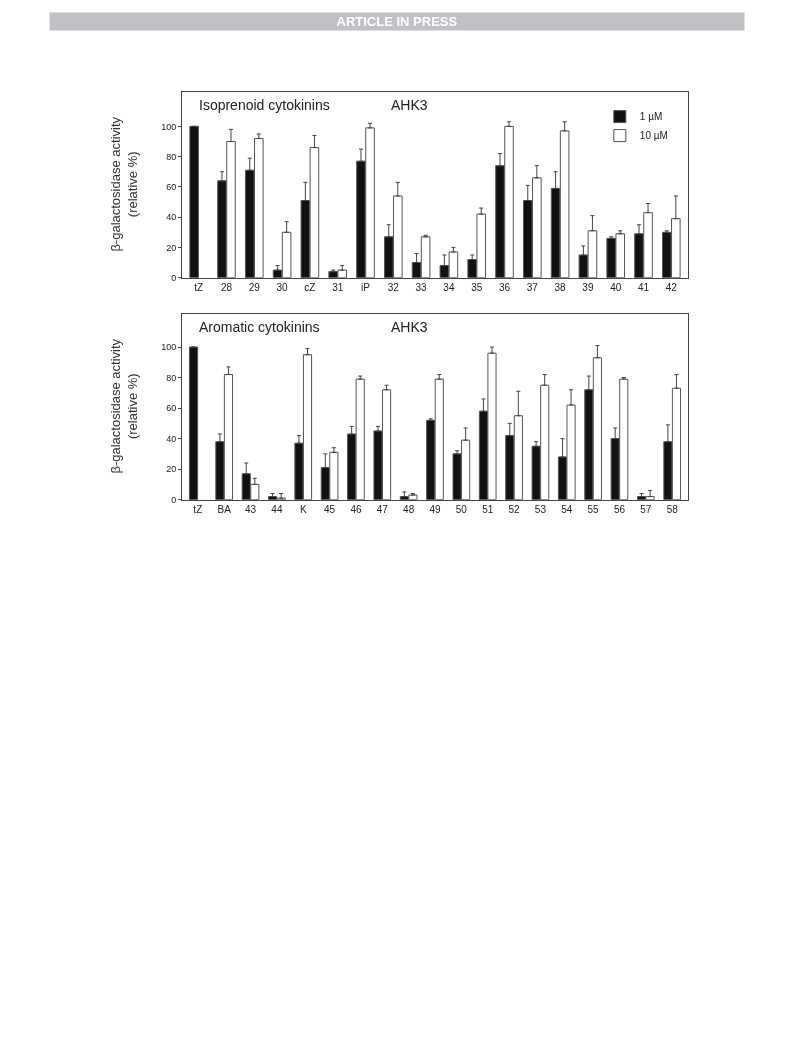  I want to click on legend-label: 10 µM, so click(653, 136).